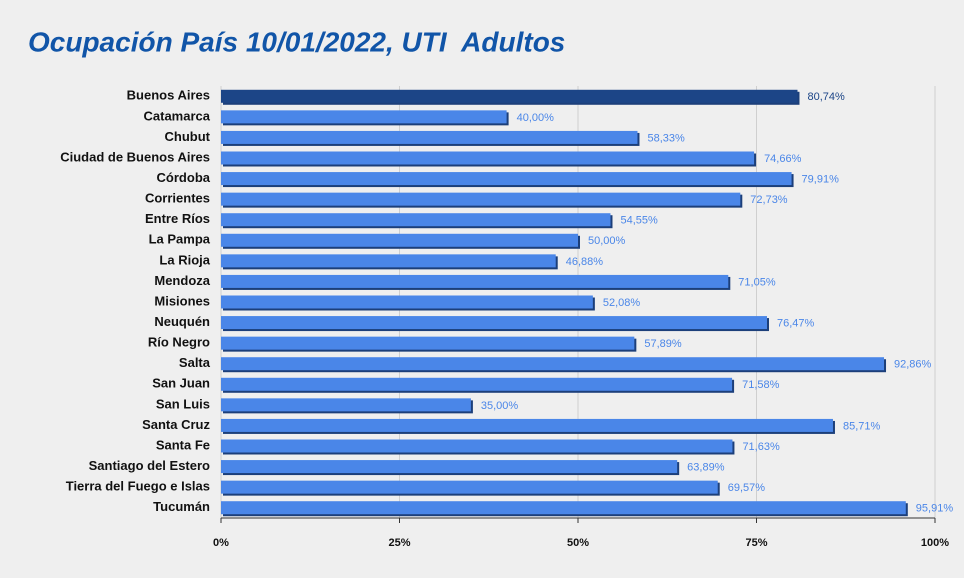 The image size is (964, 578). What do you see at coordinates (757, 282) in the screenshot?
I see `value-label: 71,05%` at bounding box center [757, 282].